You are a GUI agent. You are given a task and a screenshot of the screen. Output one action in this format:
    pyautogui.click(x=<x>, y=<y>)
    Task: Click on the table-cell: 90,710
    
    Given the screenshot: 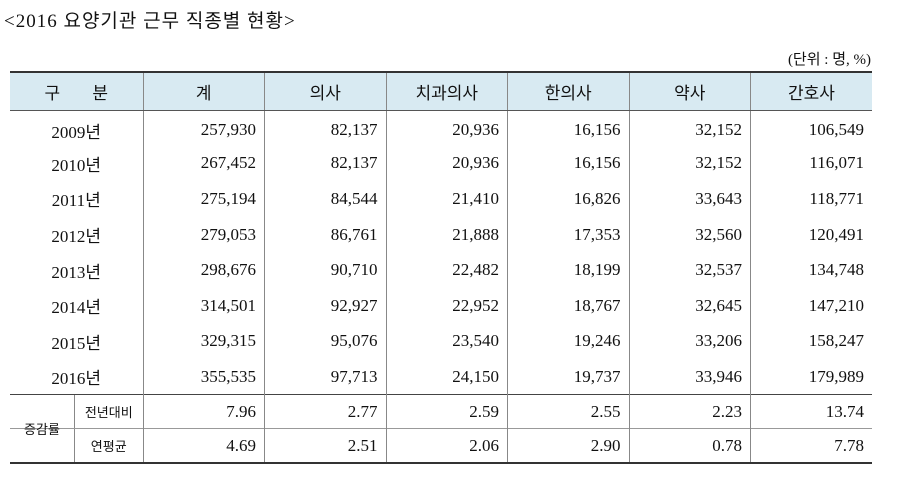 What is the action you would take?
    pyautogui.click(x=325, y=270)
    